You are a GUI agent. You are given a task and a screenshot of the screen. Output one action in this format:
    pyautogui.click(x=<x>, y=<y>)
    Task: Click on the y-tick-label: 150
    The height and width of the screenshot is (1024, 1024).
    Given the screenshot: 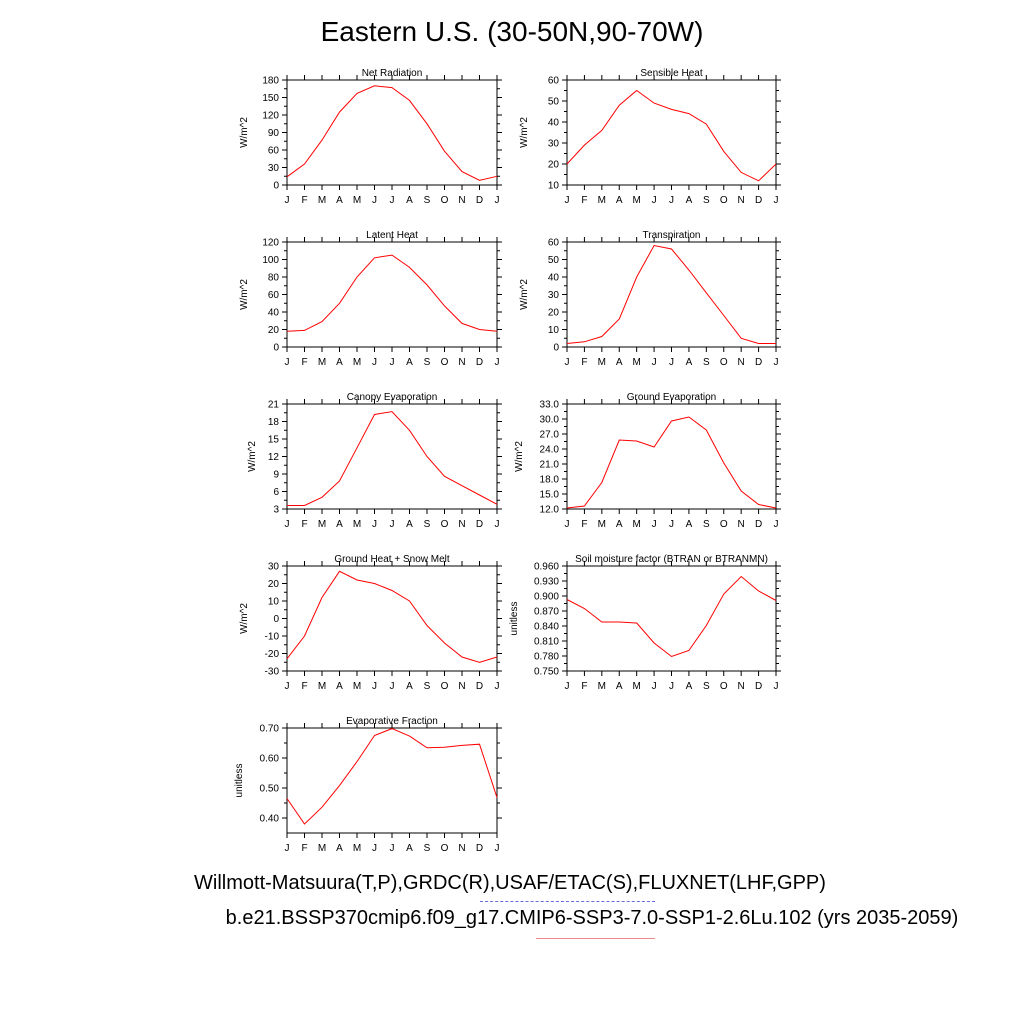 What is the action you would take?
    pyautogui.click(x=270, y=98)
    